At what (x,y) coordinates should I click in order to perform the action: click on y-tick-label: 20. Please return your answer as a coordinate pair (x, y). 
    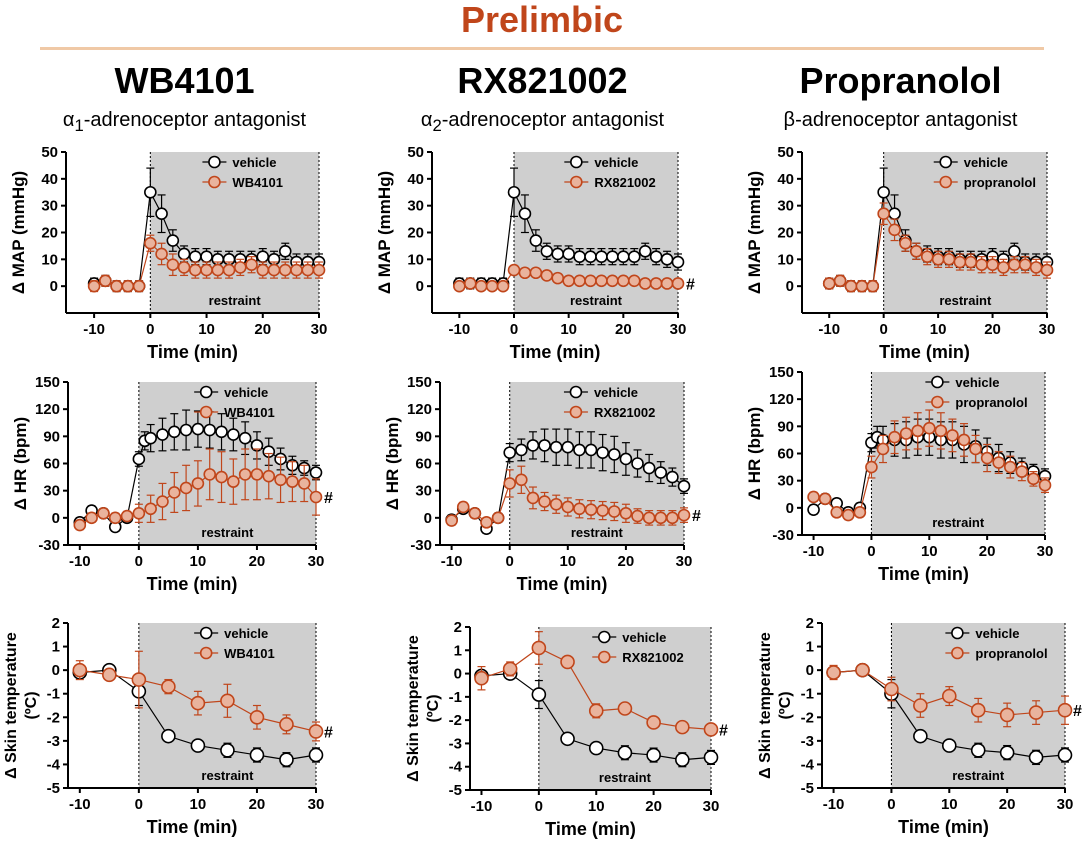
    Looking at the image, I should click on (49, 233).